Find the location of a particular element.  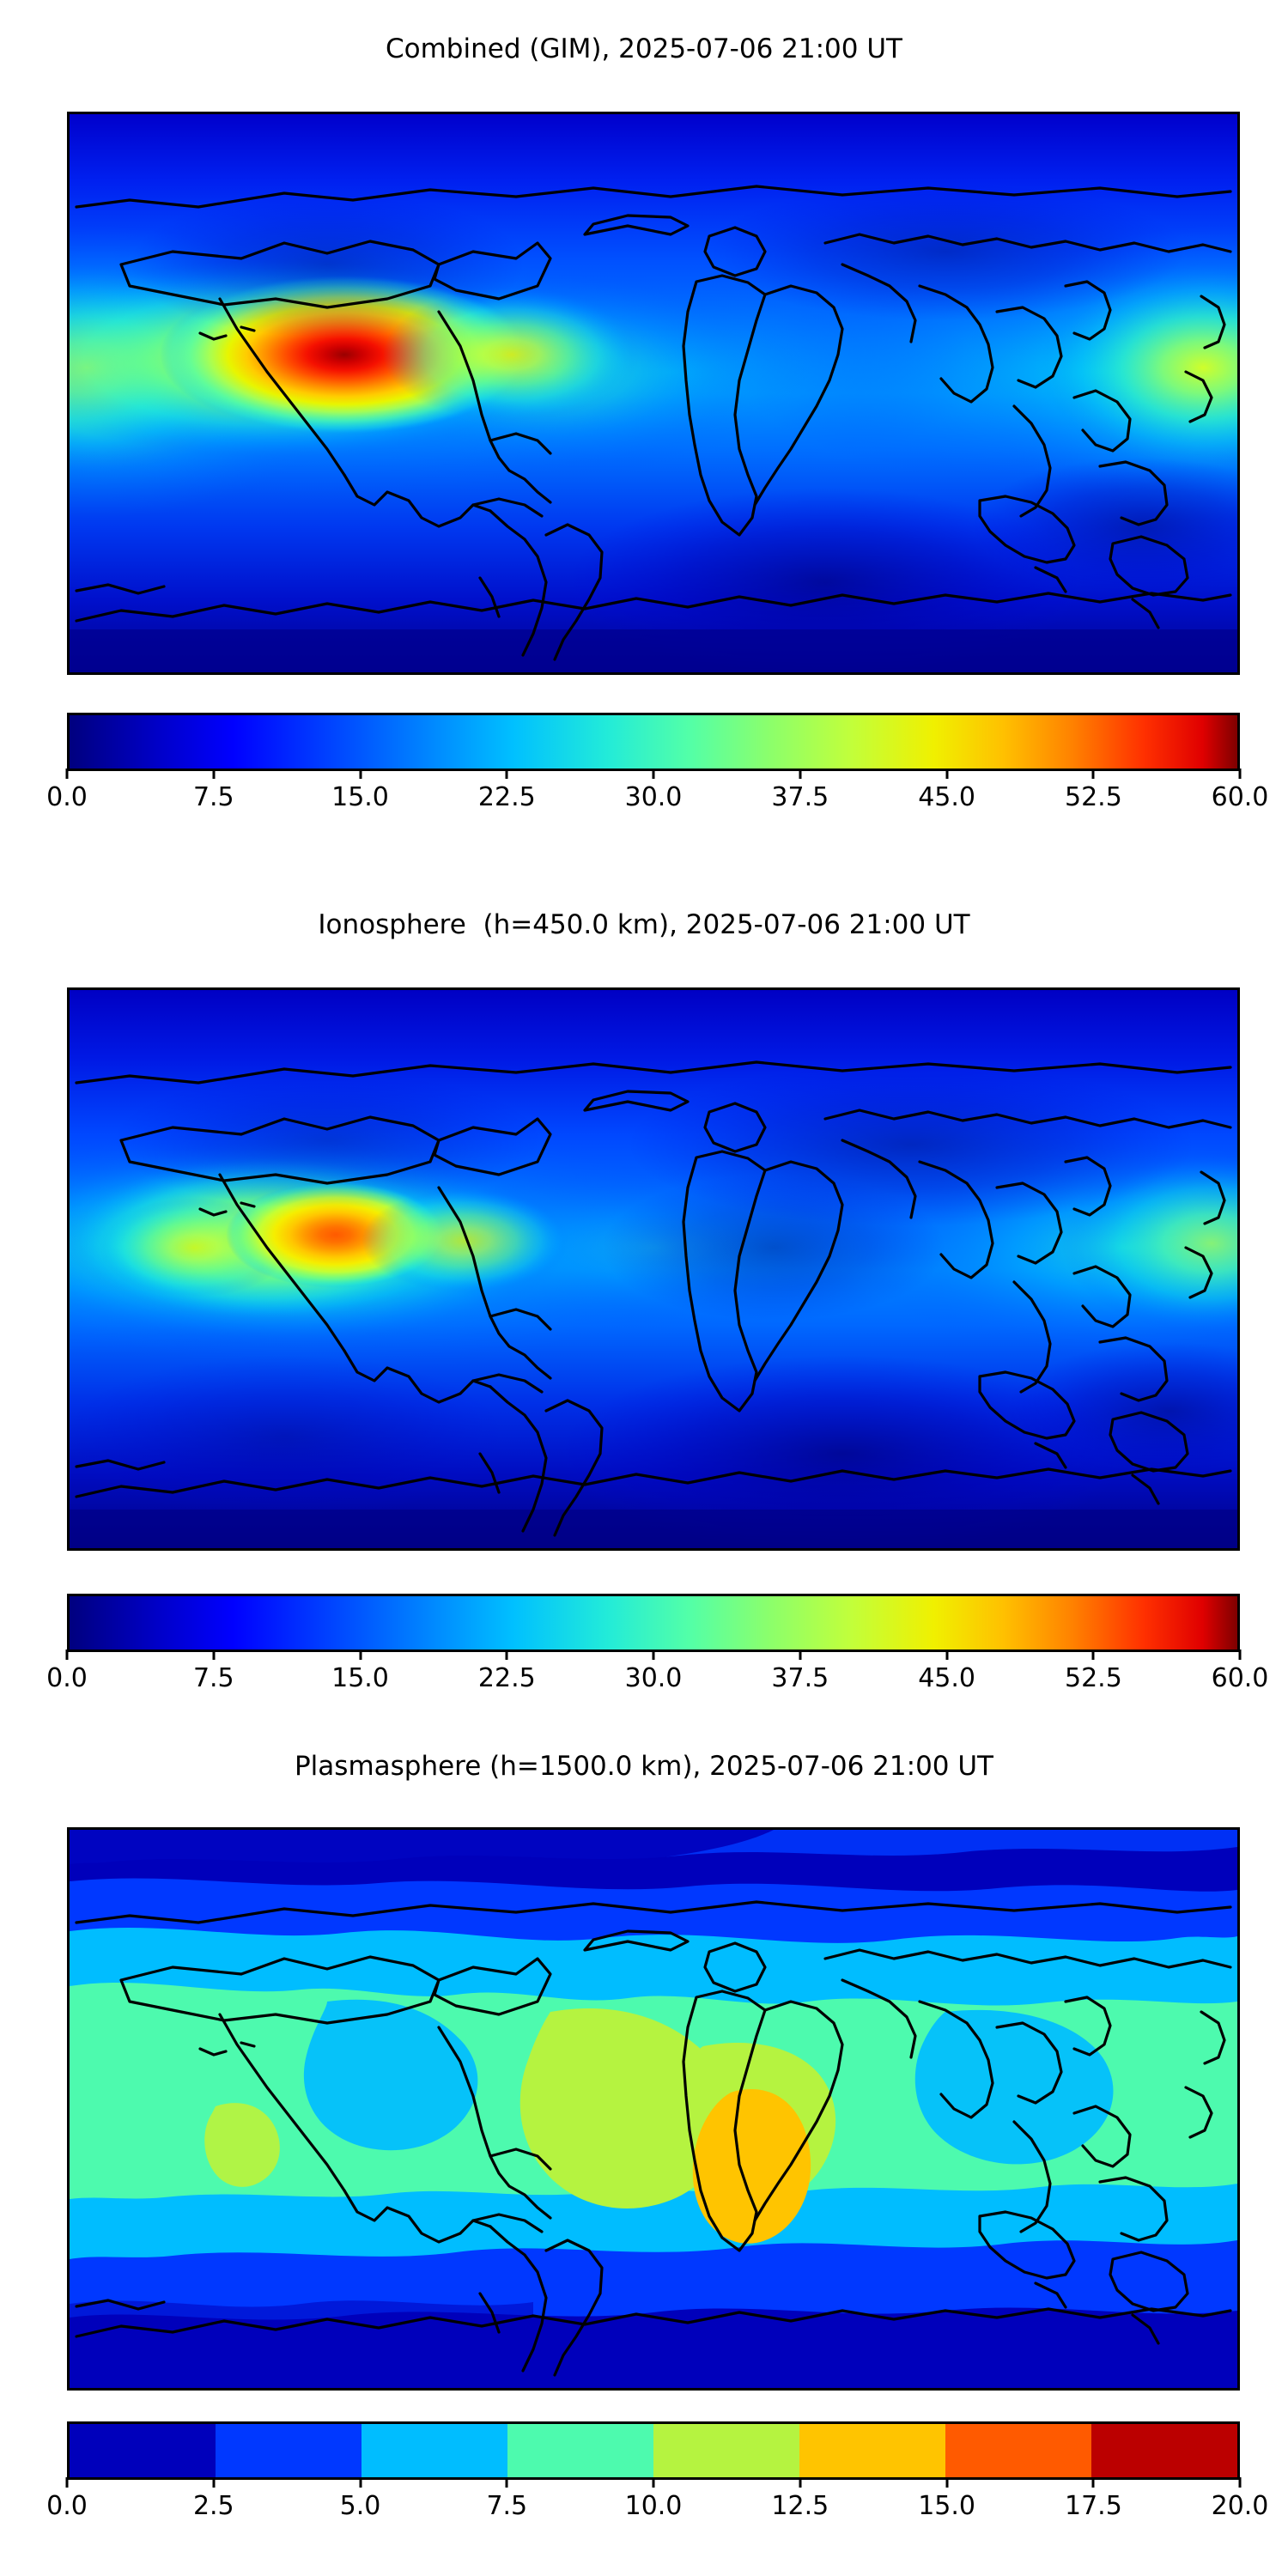

colorbar-ionosphere is located at coordinates (653, 1623).